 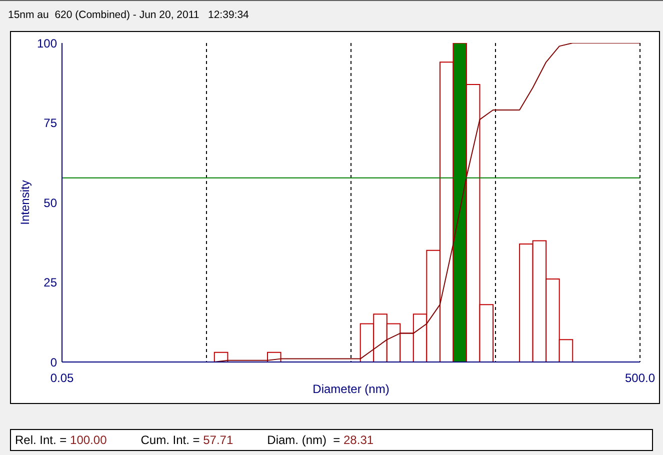 What do you see at coordinates (54, 362) in the screenshot?
I see `y-tick-label: 0` at bounding box center [54, 362].